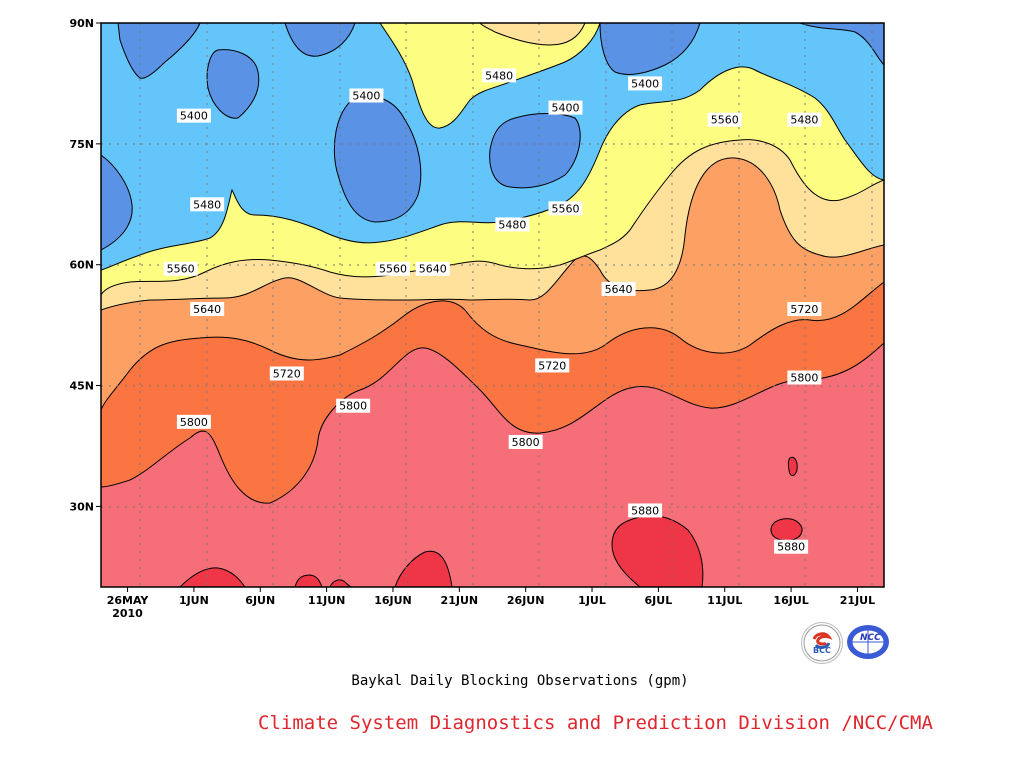 This screenshot has height=768, width=1024. What do you see at coordinates (81, 265) in the screenshot?
I see `y-tick-label: 60N` at bounding box center [81, 265].